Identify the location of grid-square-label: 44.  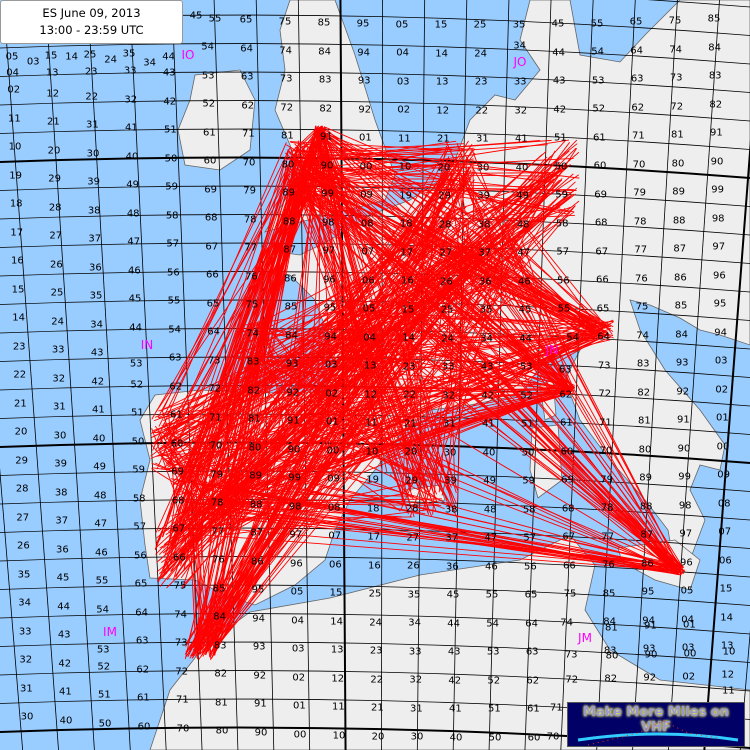
(63, 607).